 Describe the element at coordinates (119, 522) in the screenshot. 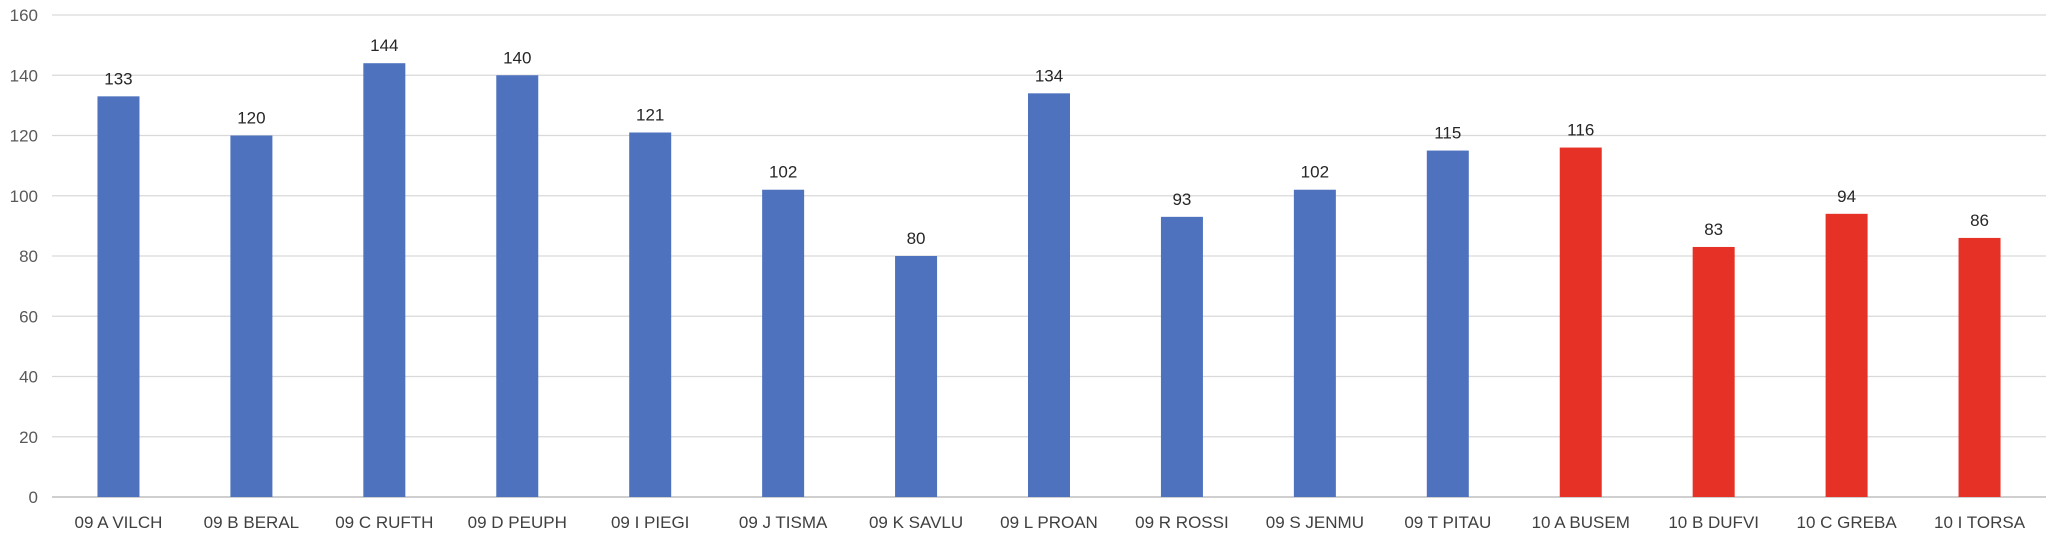

I see `x-tick-label: 09 A VILCH` at that location.